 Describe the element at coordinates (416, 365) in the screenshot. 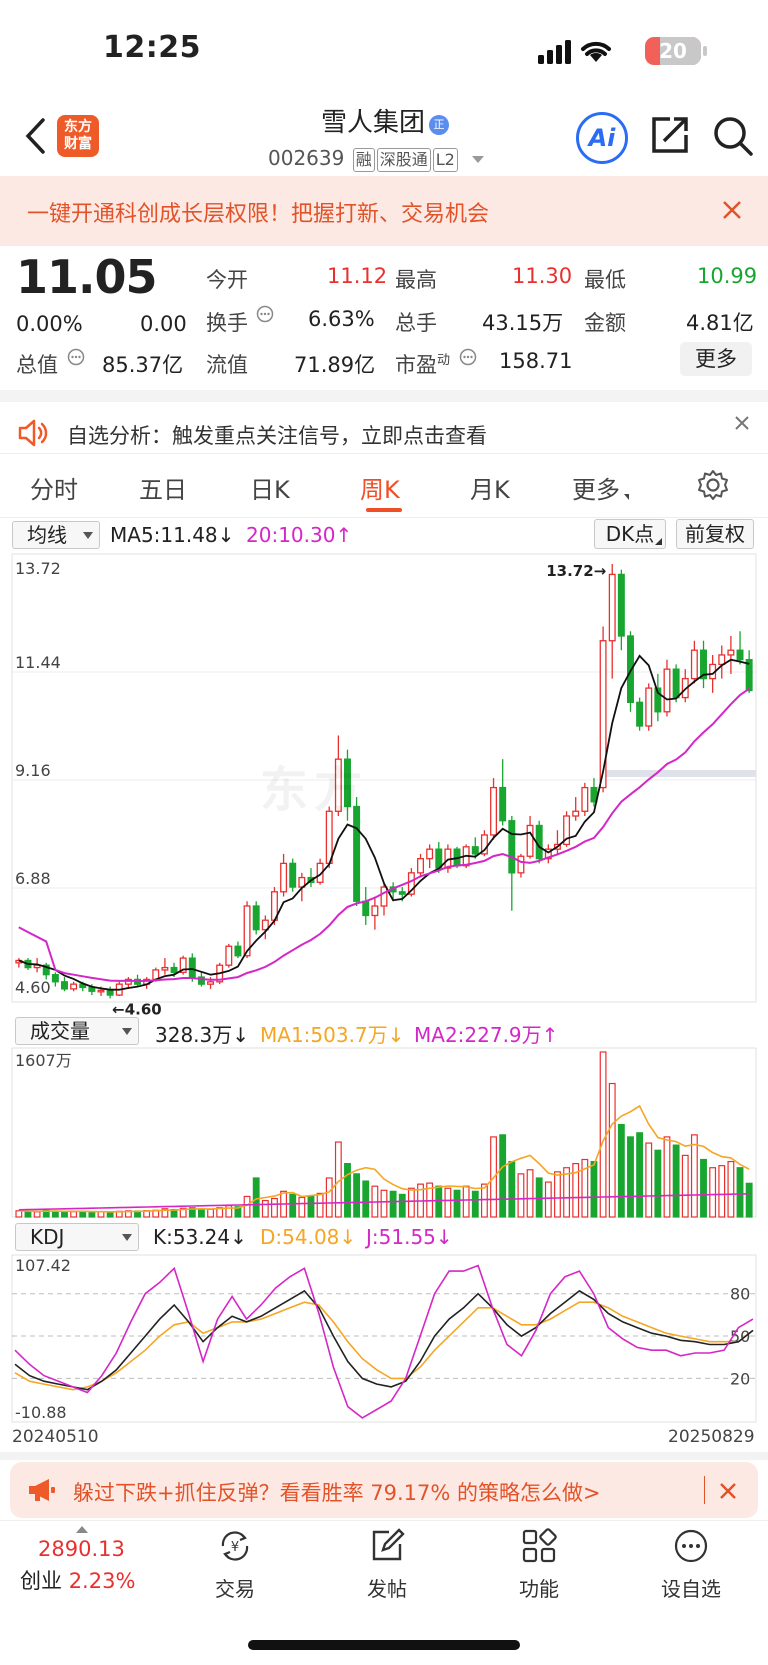

I see `pe-label-text: 市盈` at that location.